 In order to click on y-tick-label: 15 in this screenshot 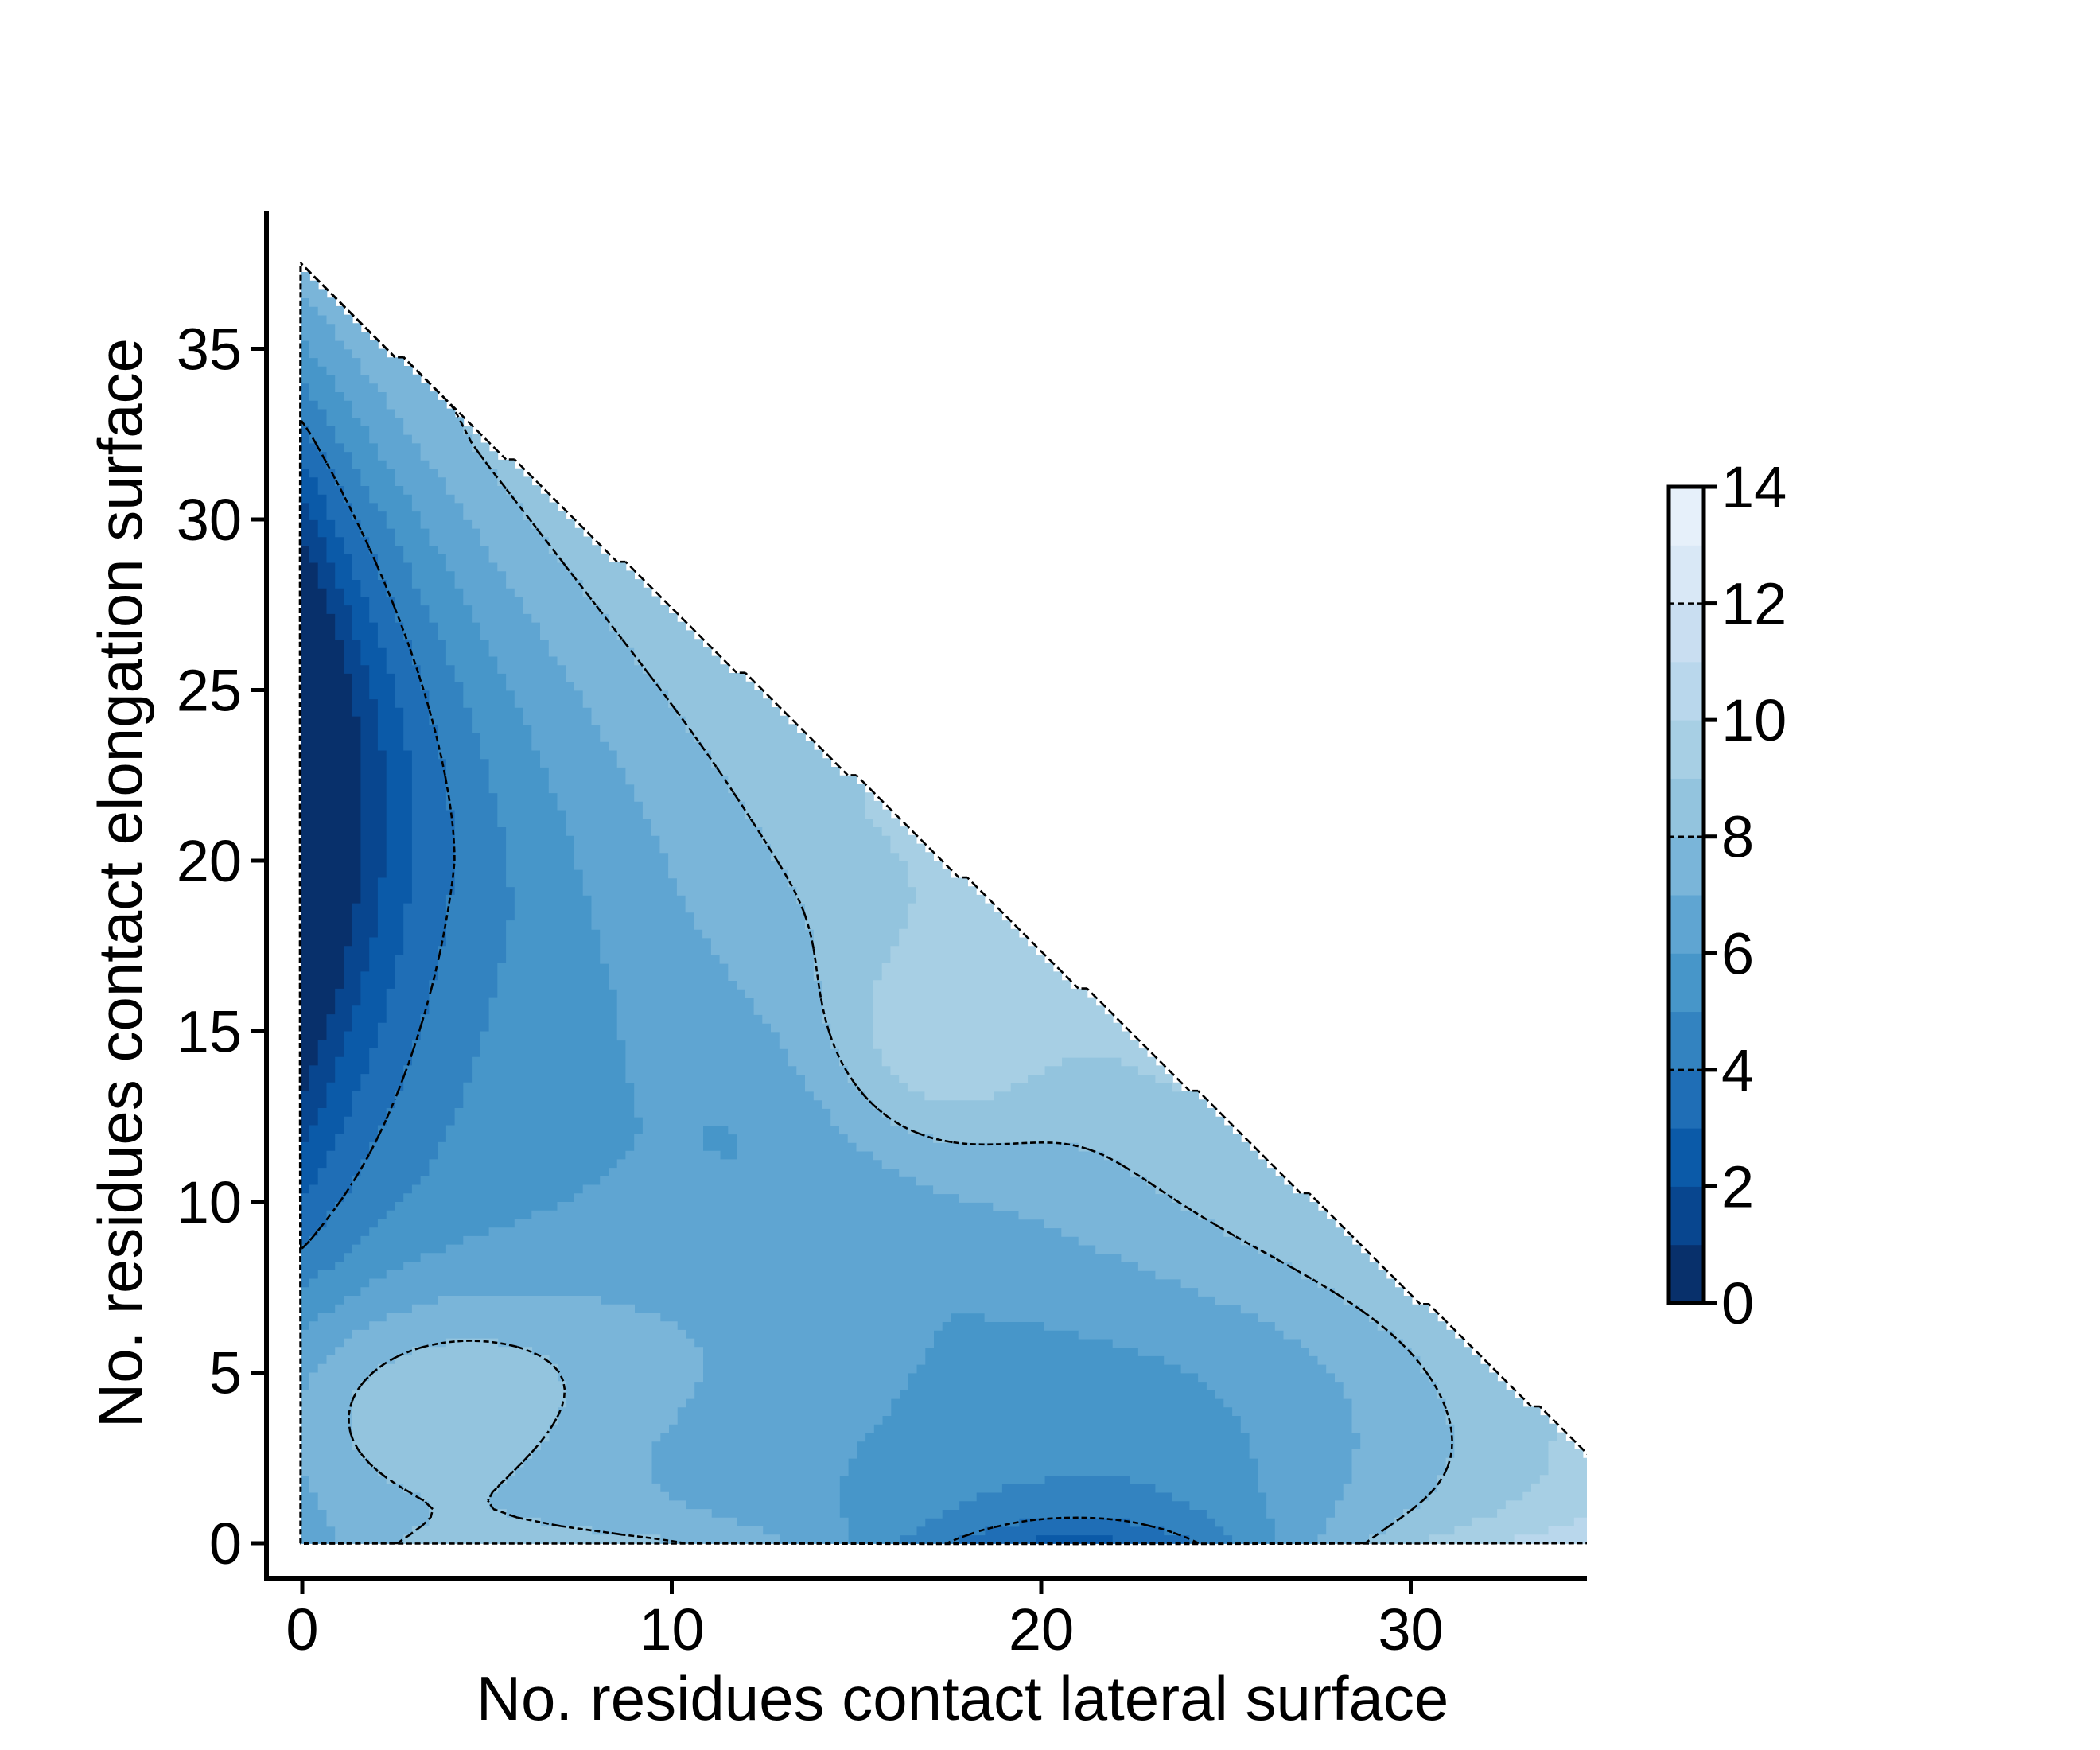, I will do `click(209, 1032)`.